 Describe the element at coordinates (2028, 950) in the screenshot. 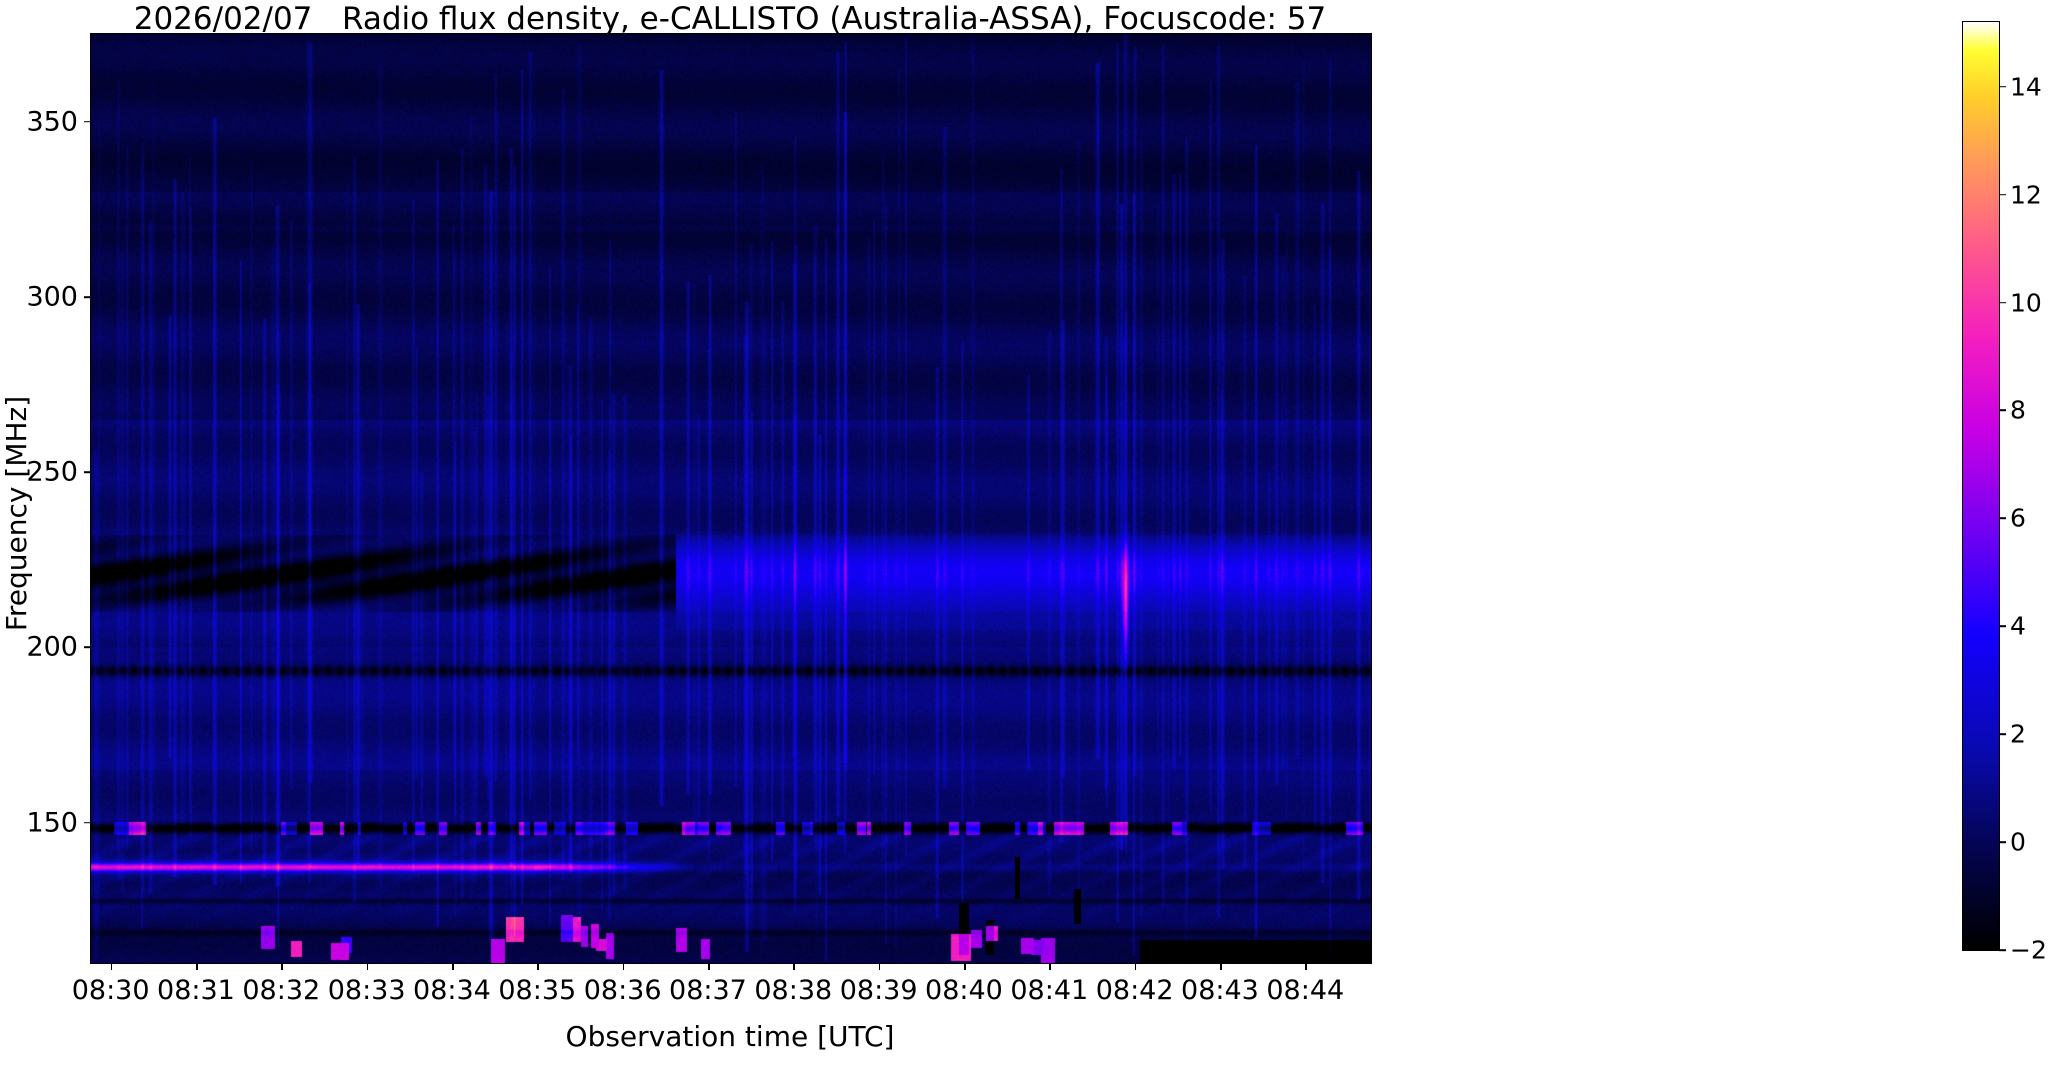

I see `colorbar-tick-label: −2` at that location.